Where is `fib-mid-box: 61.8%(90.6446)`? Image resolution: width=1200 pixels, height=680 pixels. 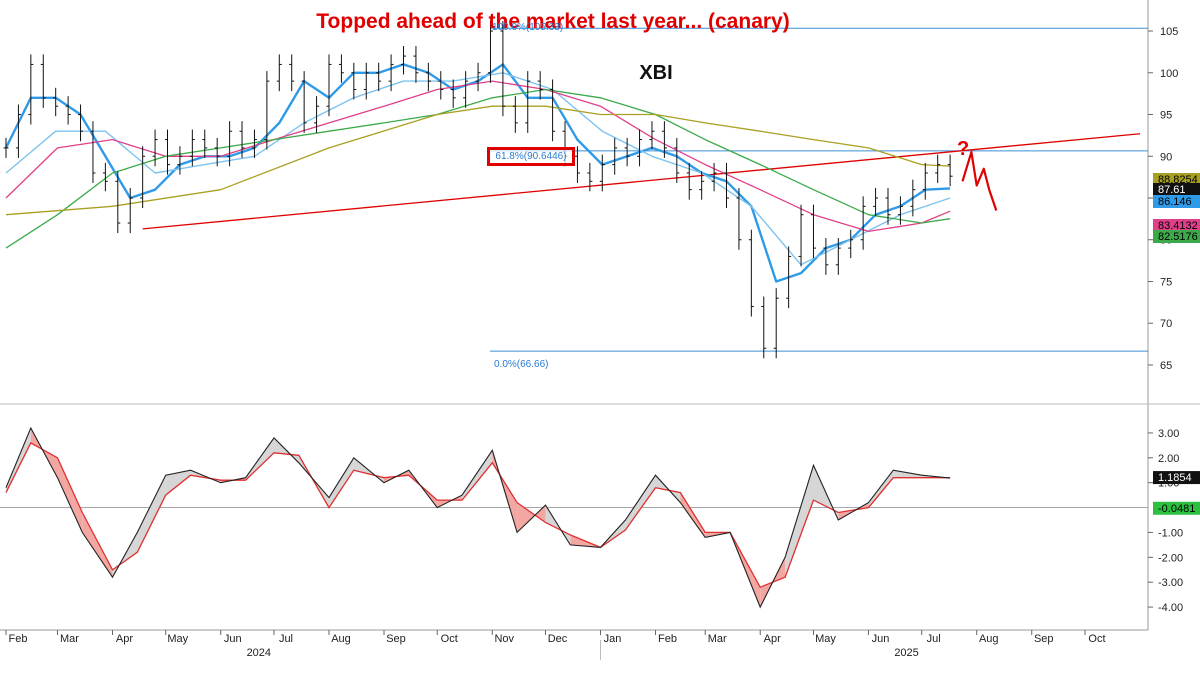
fib-mid-box: 61.8%(90.6446) is located at coordinates (531, 156).